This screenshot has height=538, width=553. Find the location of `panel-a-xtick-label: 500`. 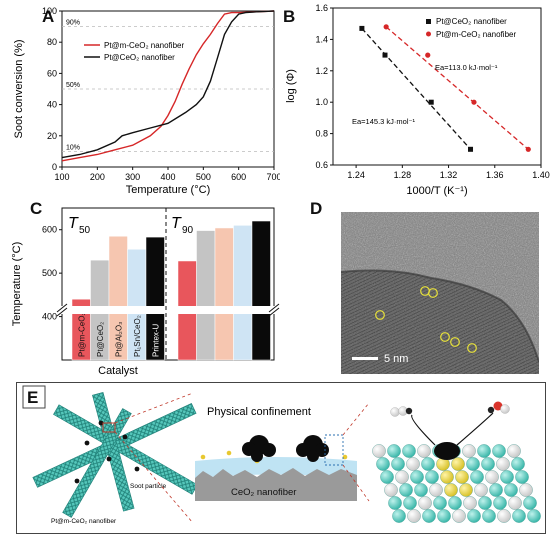

panel-a-xtick-label: 500 is located at coordinates (203, 177).